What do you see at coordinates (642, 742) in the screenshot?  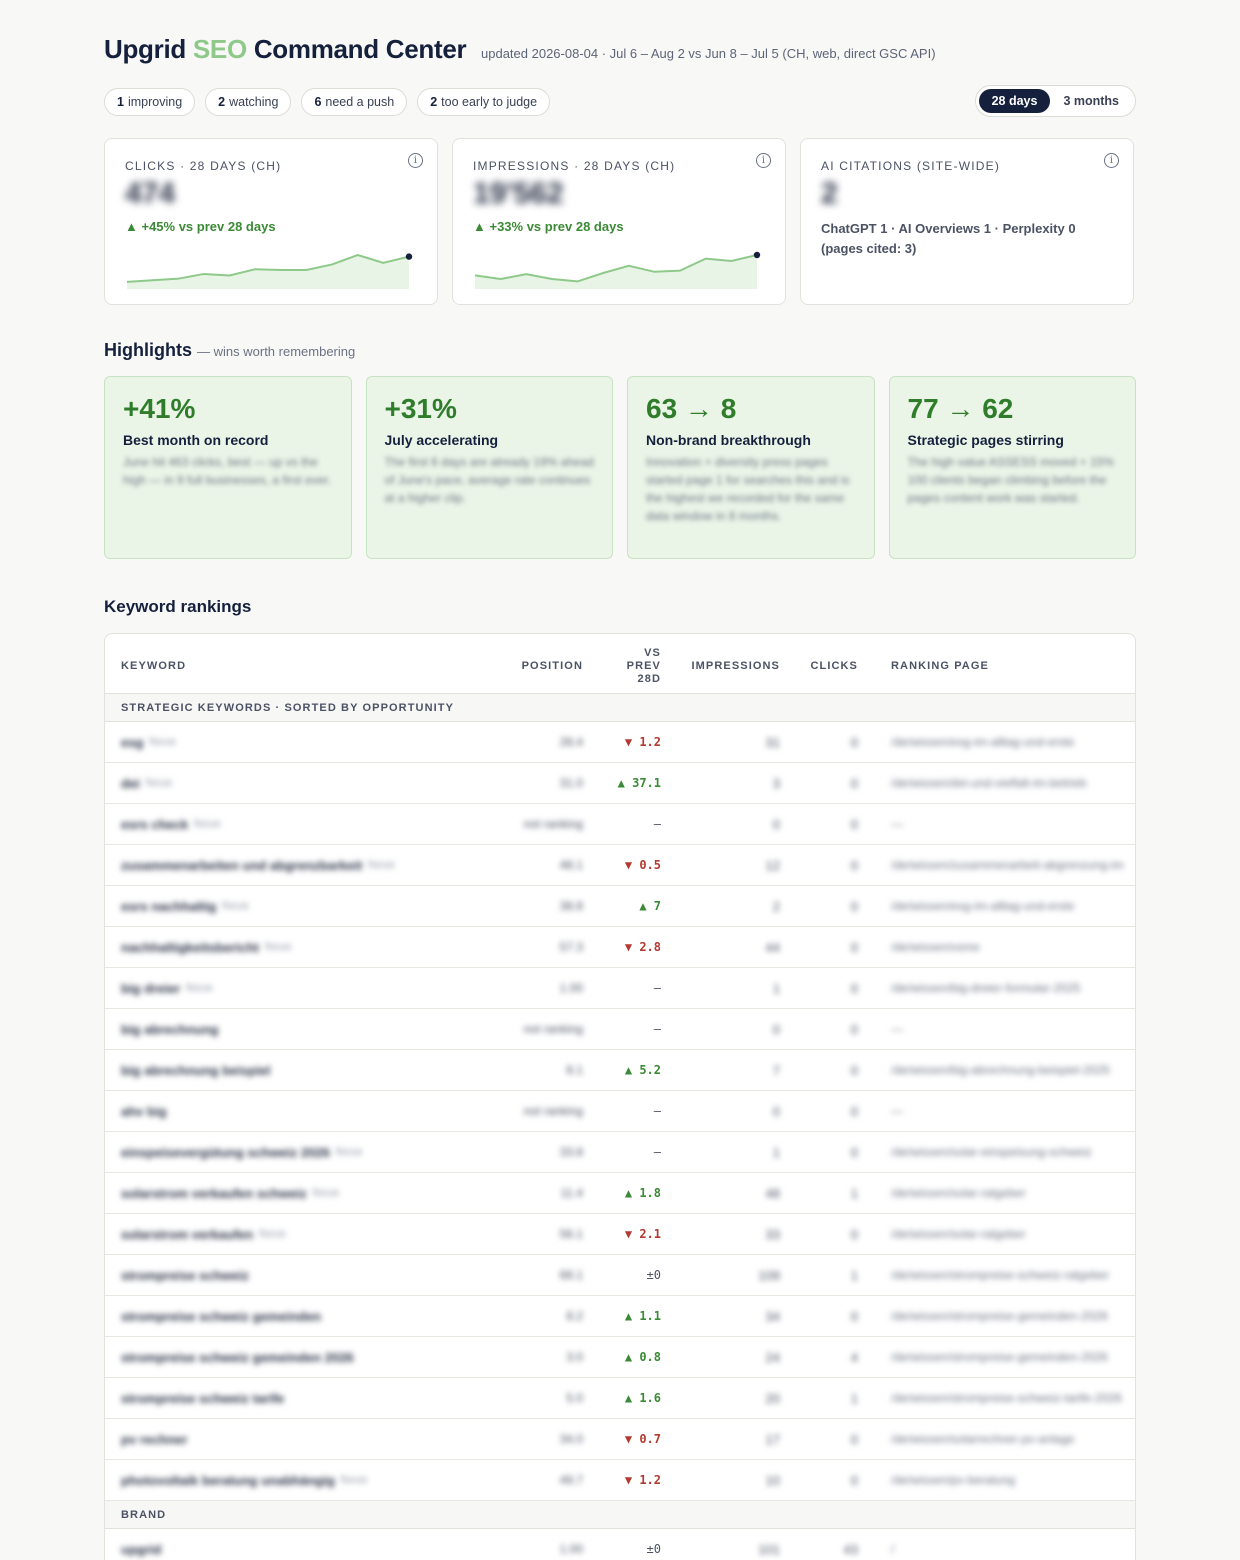 I see `vs-prev-cell: ▼ 1.2` at bounding box center [642, 742].